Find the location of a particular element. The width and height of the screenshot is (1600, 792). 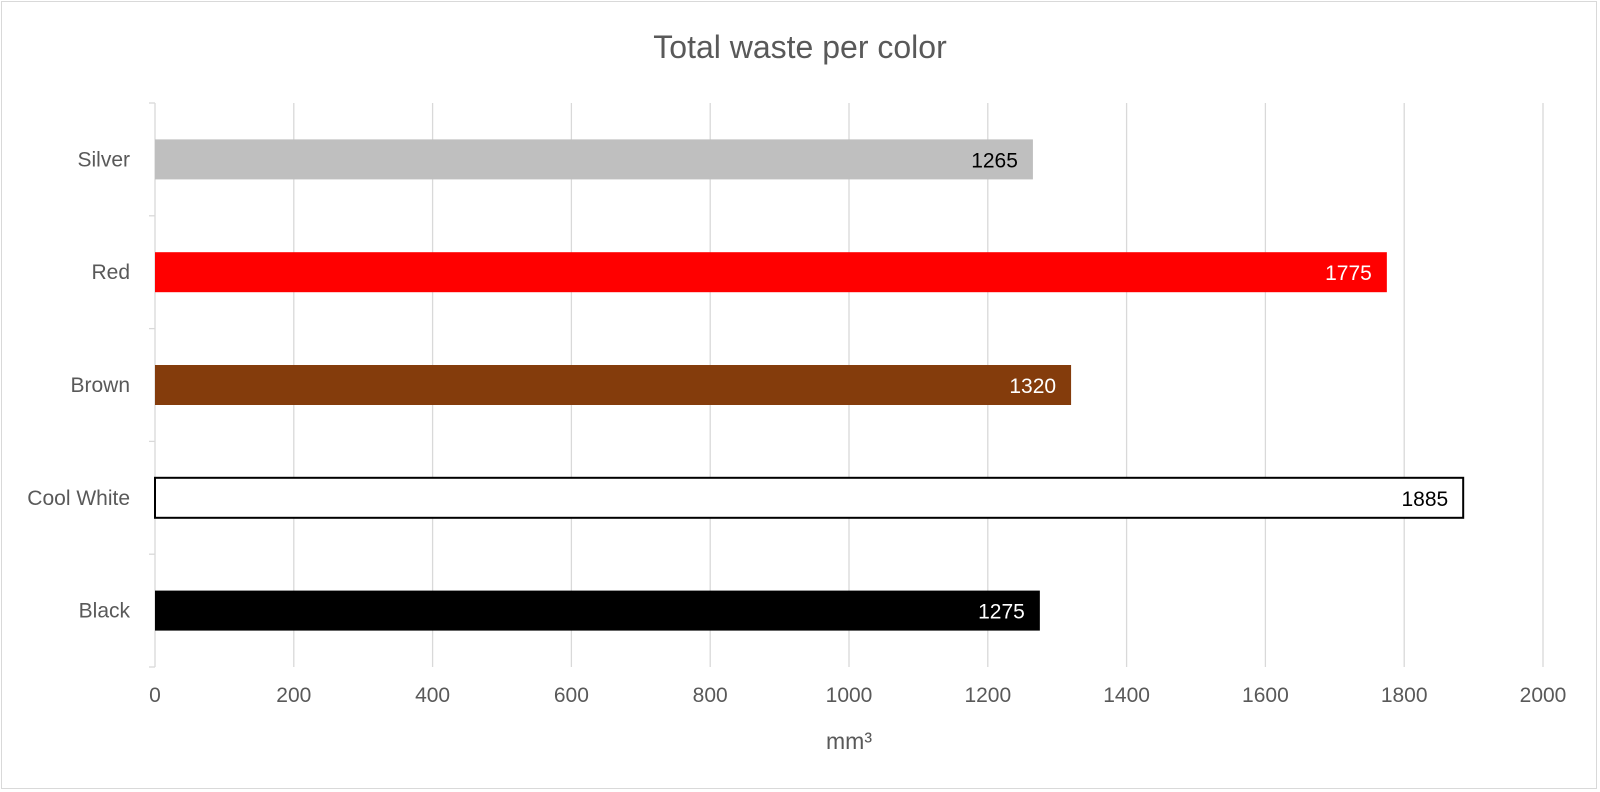

x-tick-label-800: 800 is located at coordinates (710, 695).